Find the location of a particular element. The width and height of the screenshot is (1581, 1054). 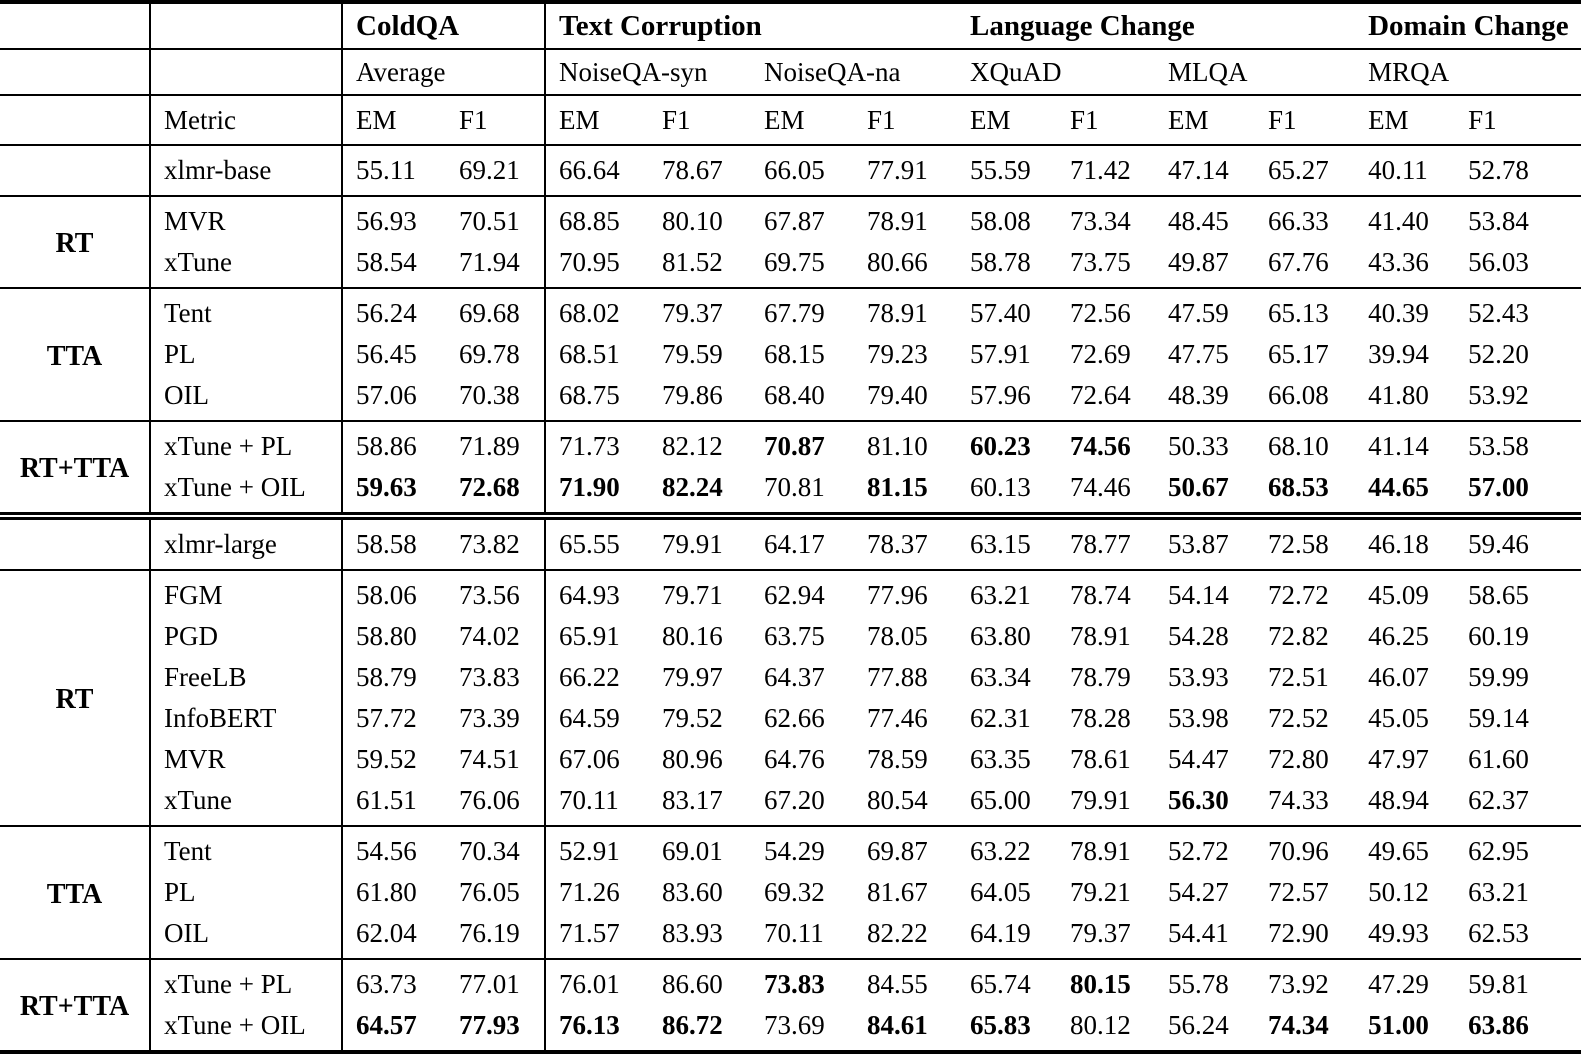

value-cell: 66.64 is located at coordinates (589, 170).